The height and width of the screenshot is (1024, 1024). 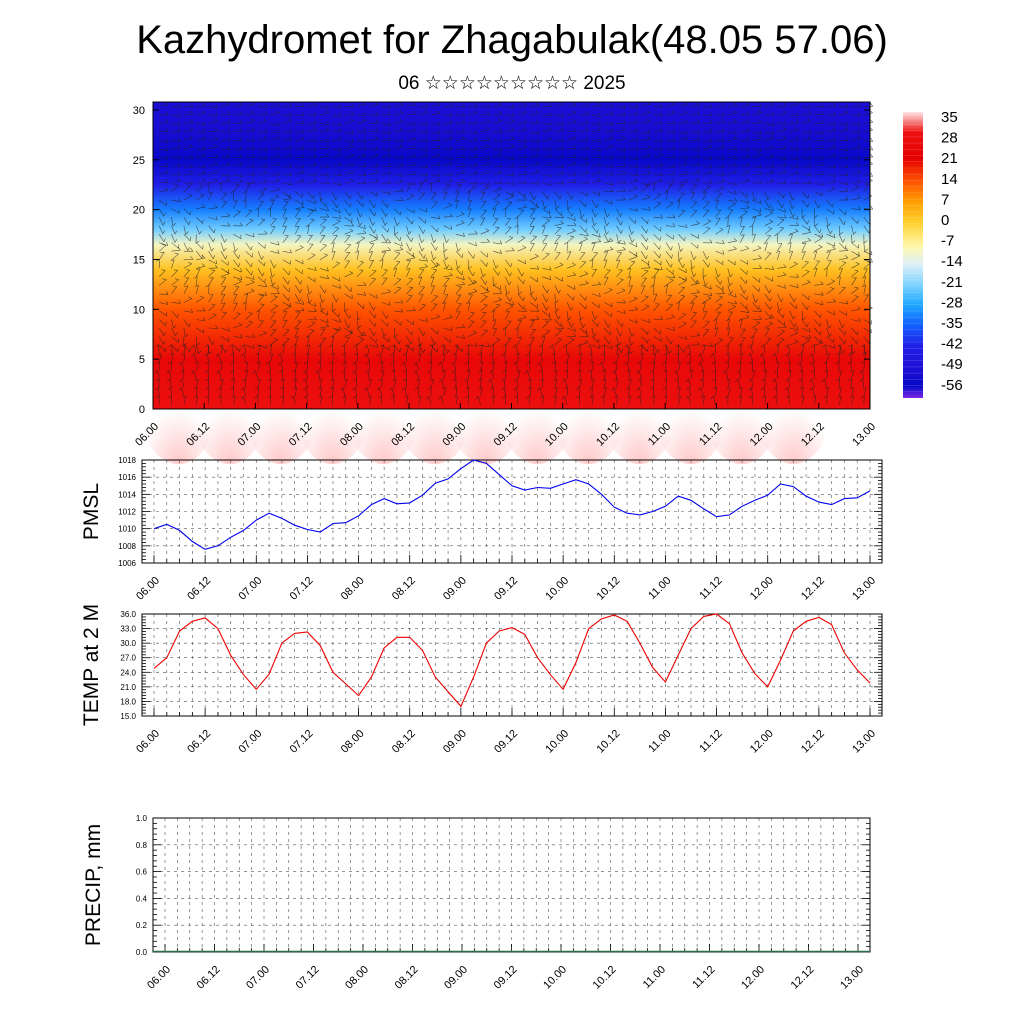 I want to click on y-tick-label: 0.2, so click(x=142, y=925).